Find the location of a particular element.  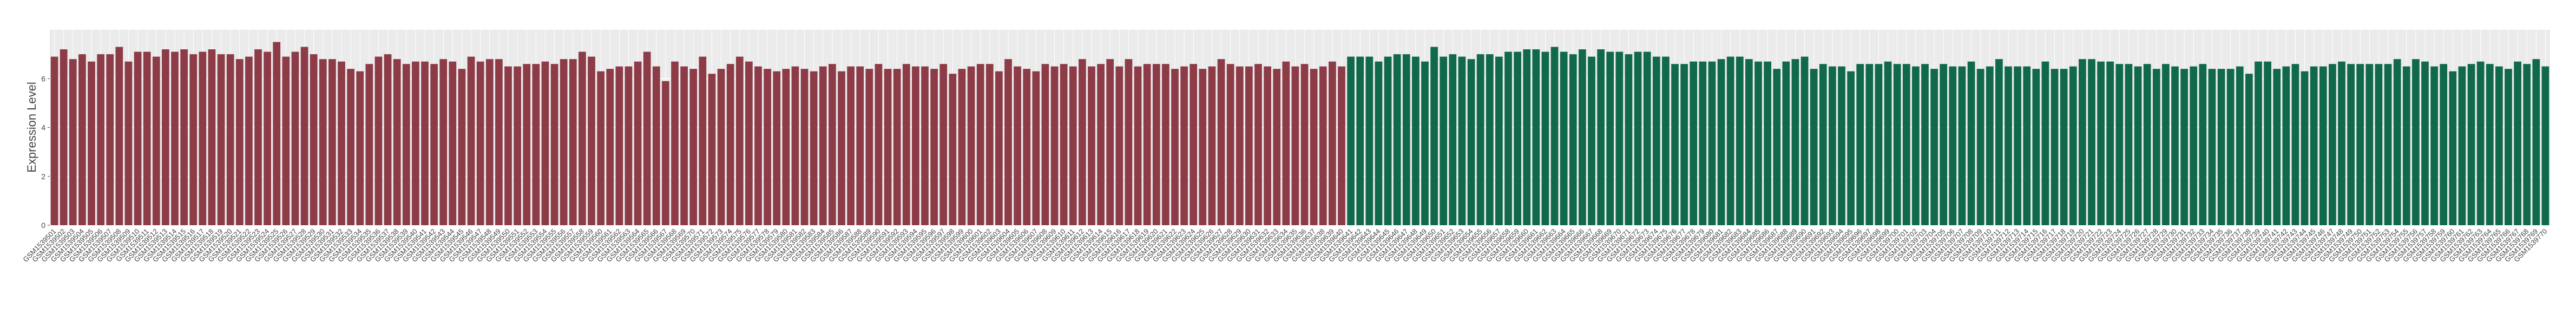

y-axis-label: Expression Level is located at coordinates (31, 127).